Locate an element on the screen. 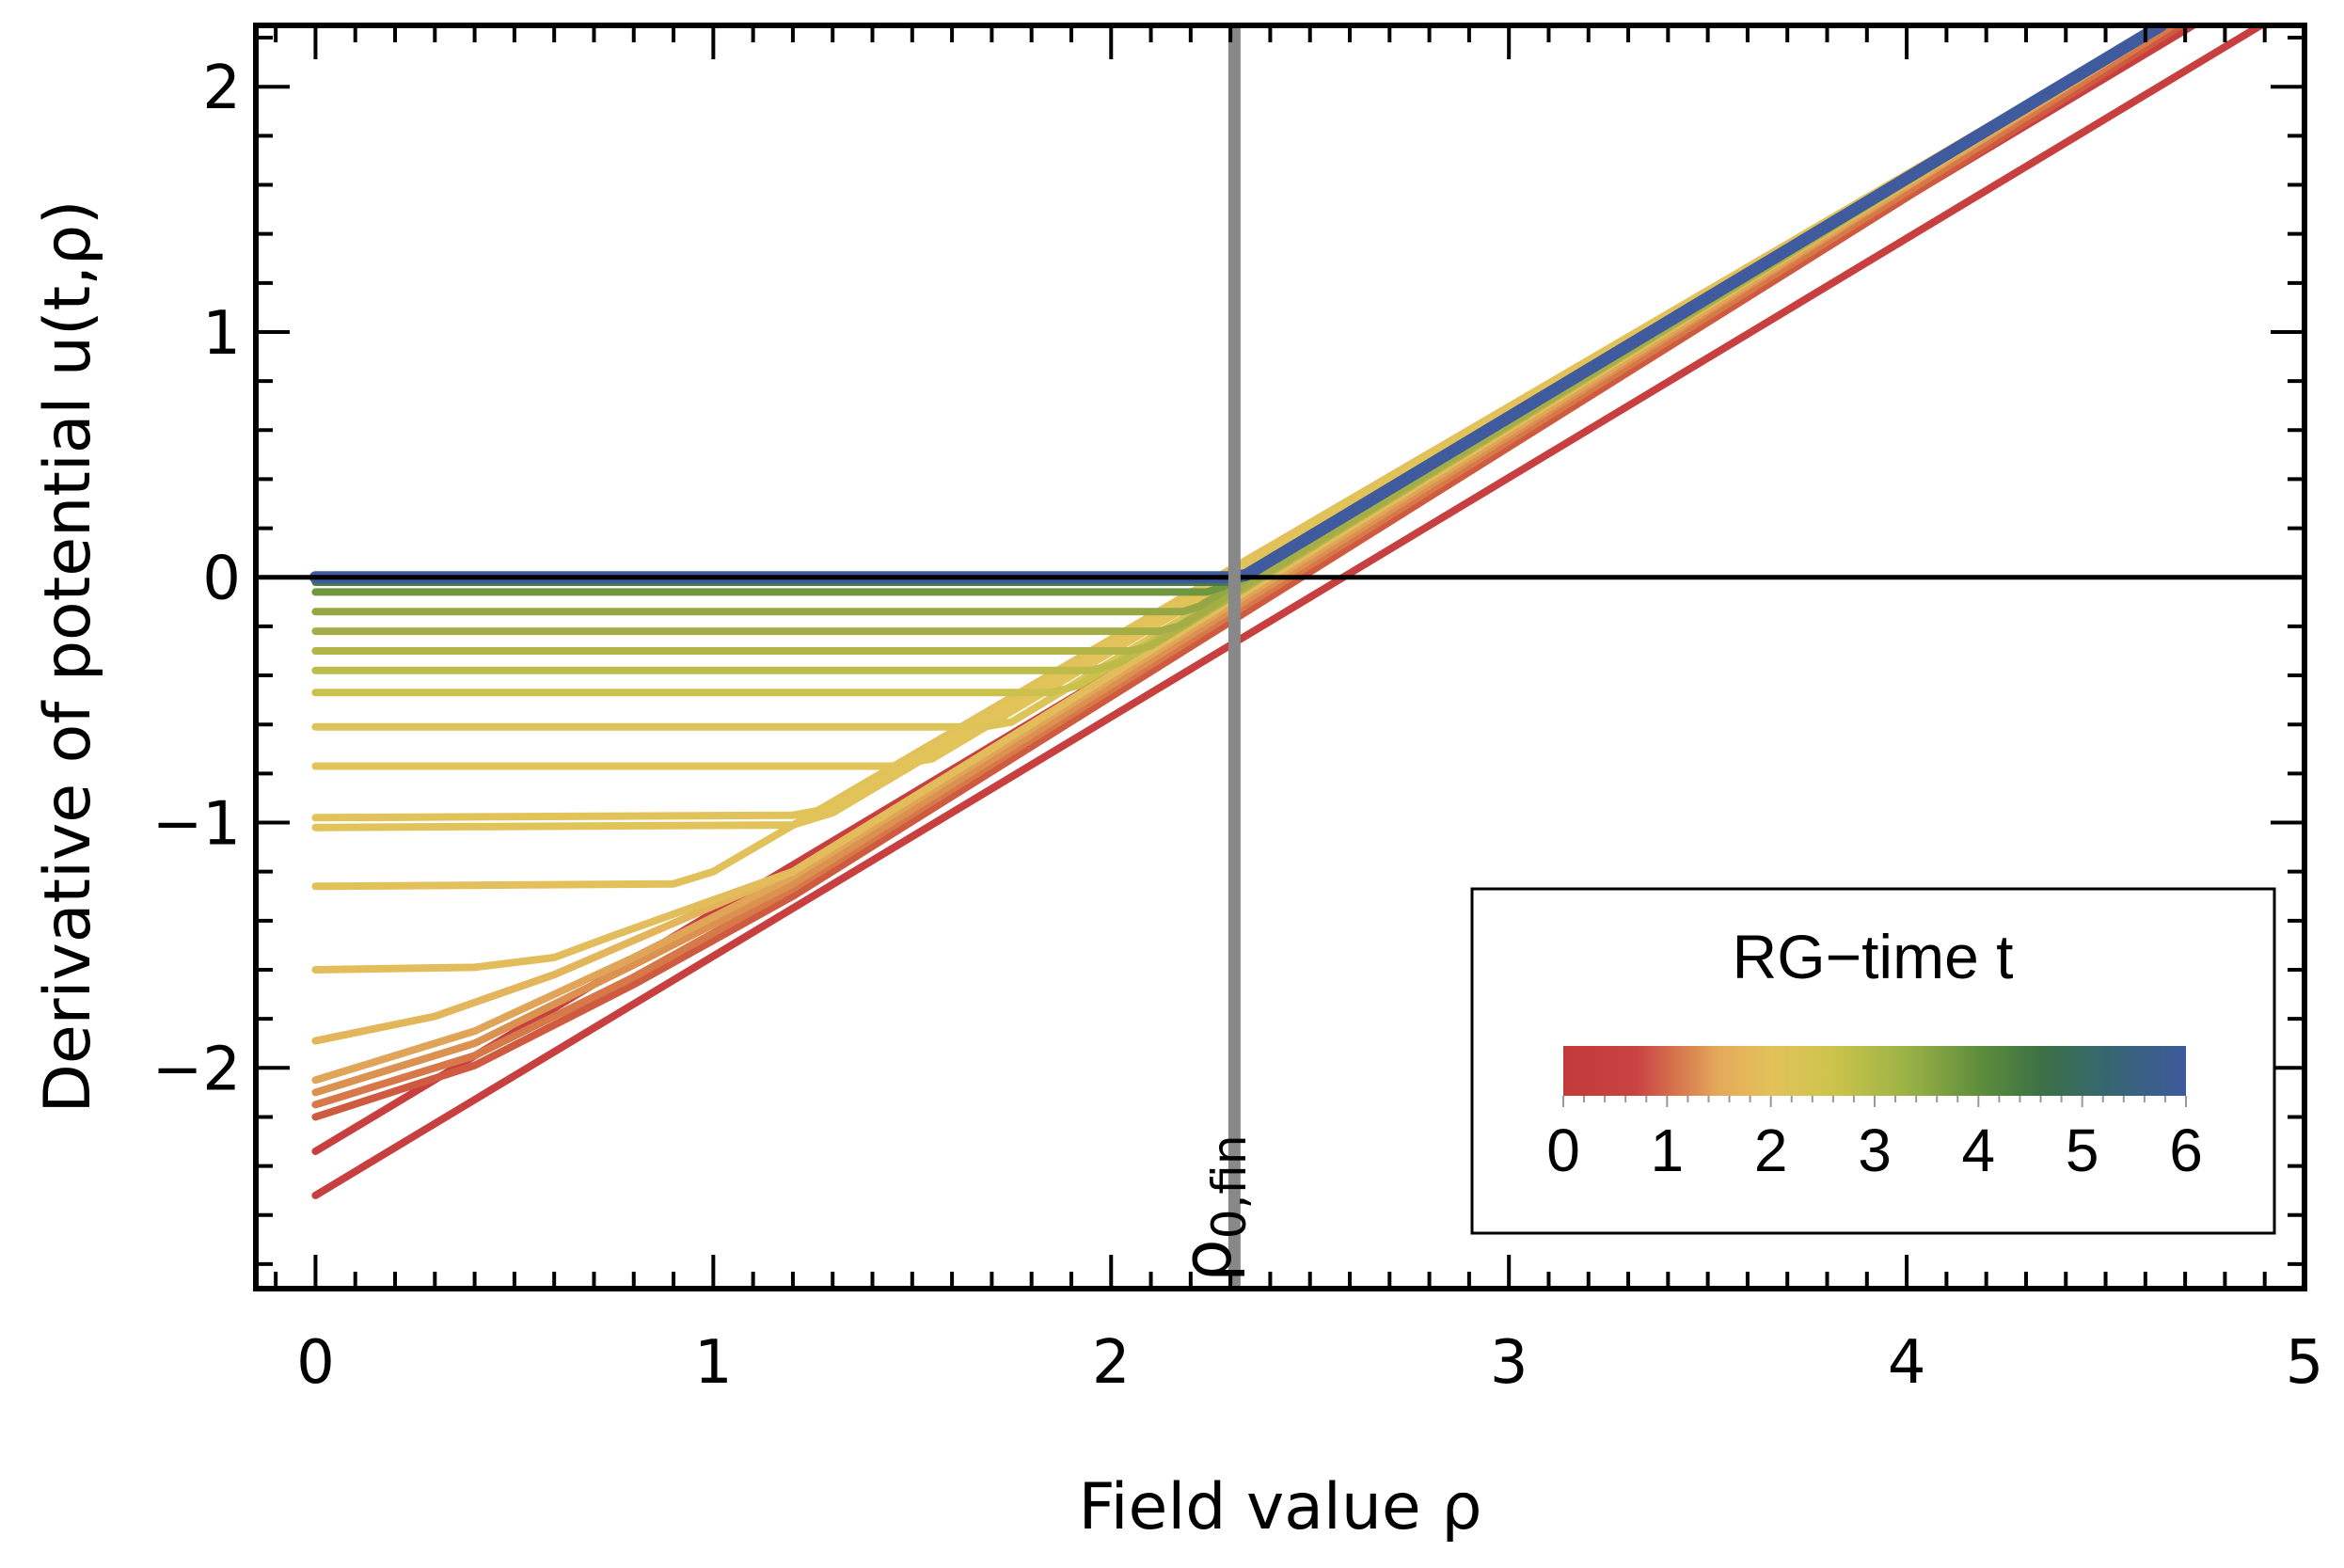  y-tick-label-3: 1 is located at coordinates (221, 334).